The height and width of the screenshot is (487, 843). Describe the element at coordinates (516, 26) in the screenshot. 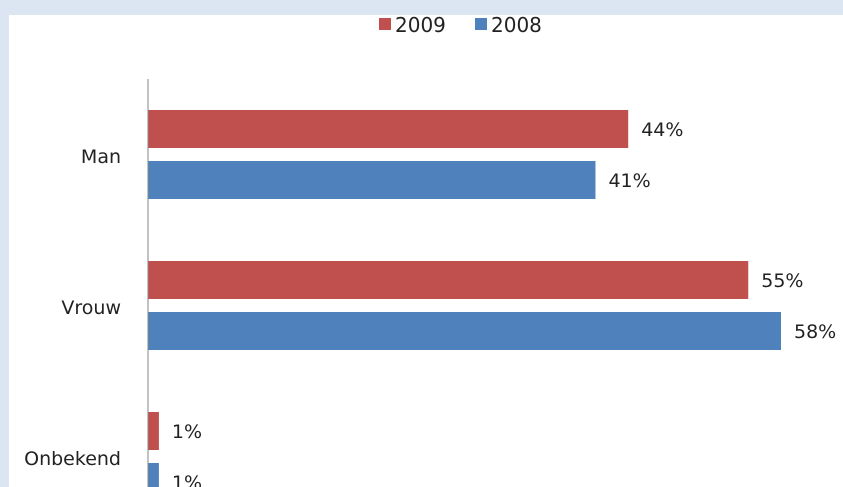

I see `legend-label-2008: 2008` at that location.